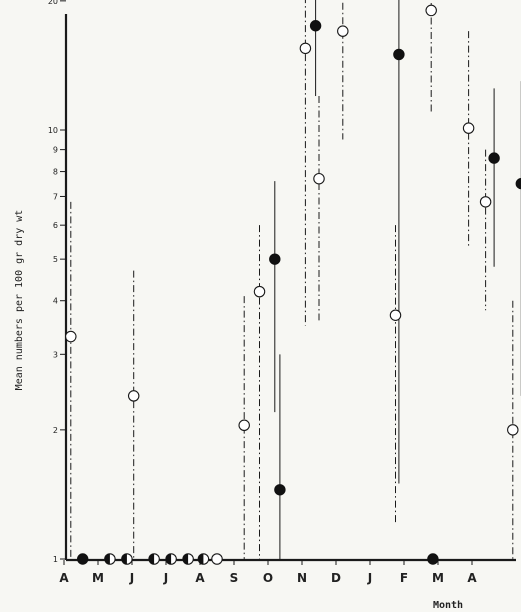  I want to click on y-tick-label: 3, so click(55, 354).